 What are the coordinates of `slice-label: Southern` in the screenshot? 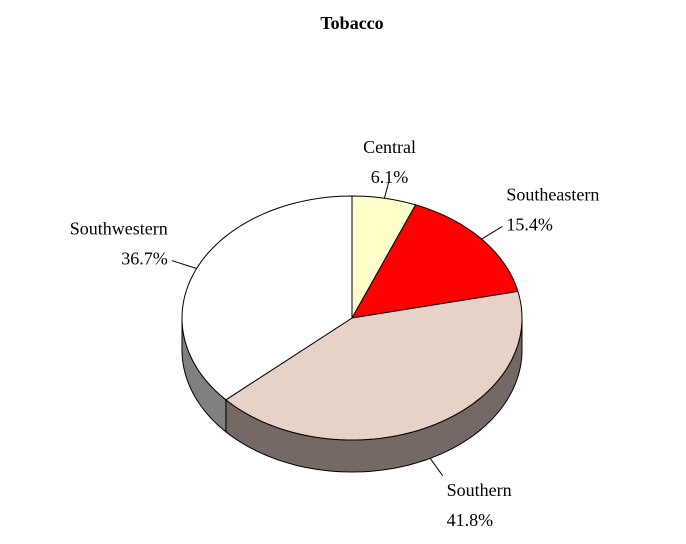 It's located at (479, 490).